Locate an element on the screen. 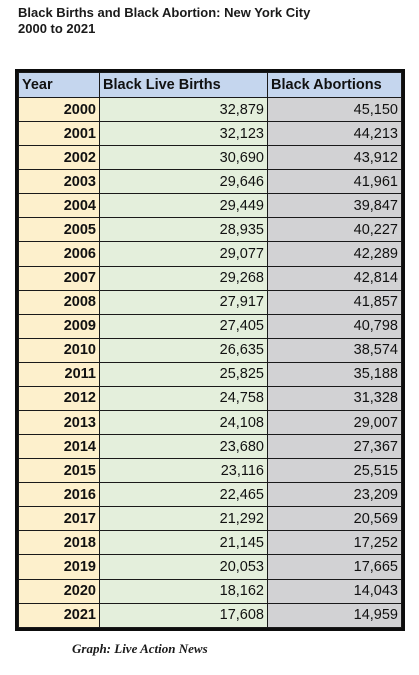 This screenshot has width=419, height=675. table-row: 2004 29,449 39,847 is located at coordinates (210, 206).